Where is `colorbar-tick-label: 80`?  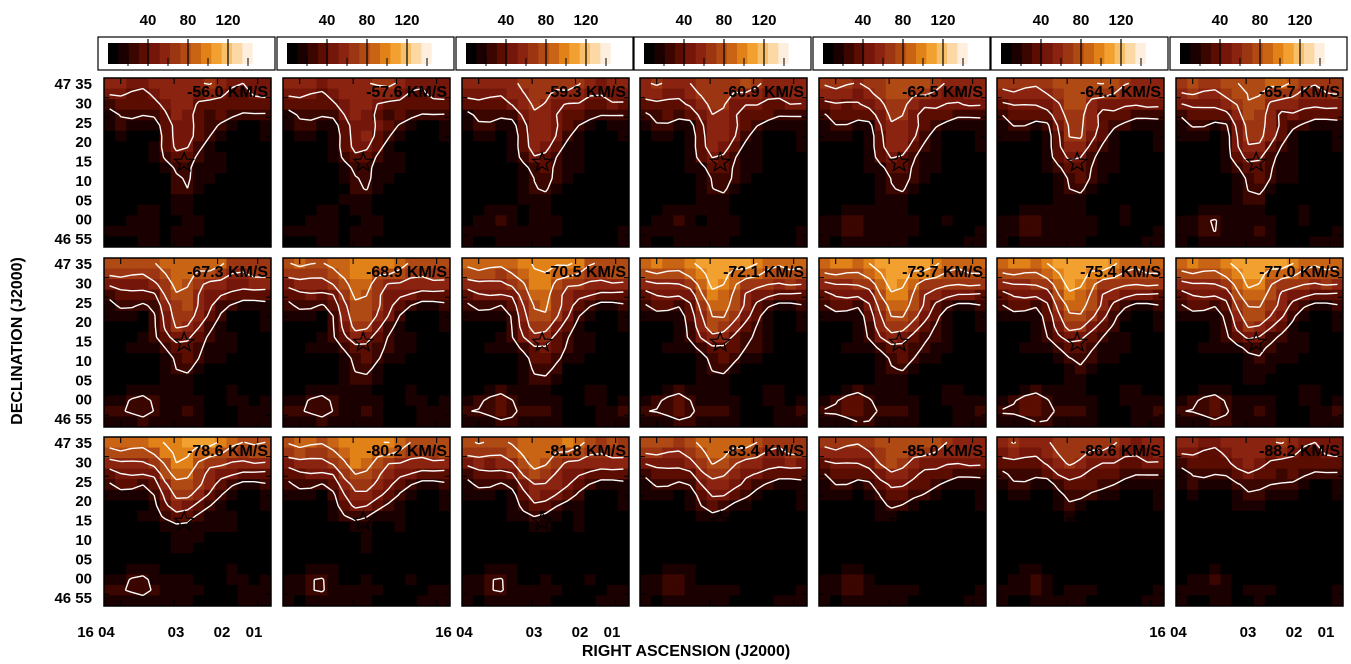 colorbar-tick-label: 80 is located at coordinates (1260, 20).